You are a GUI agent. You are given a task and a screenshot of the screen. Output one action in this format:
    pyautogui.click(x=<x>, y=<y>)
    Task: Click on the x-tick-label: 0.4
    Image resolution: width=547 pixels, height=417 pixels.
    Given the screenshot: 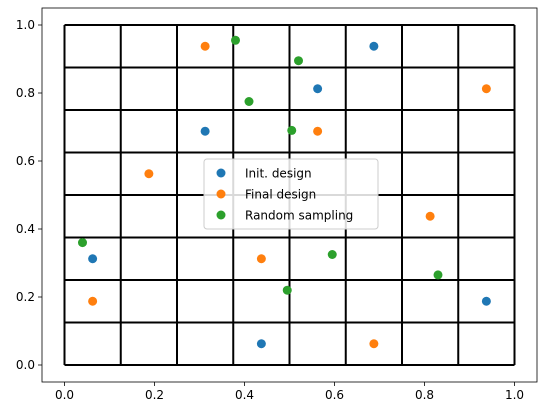 What is the action you would take?
    pyautogui.click(x=244, y=395)
    